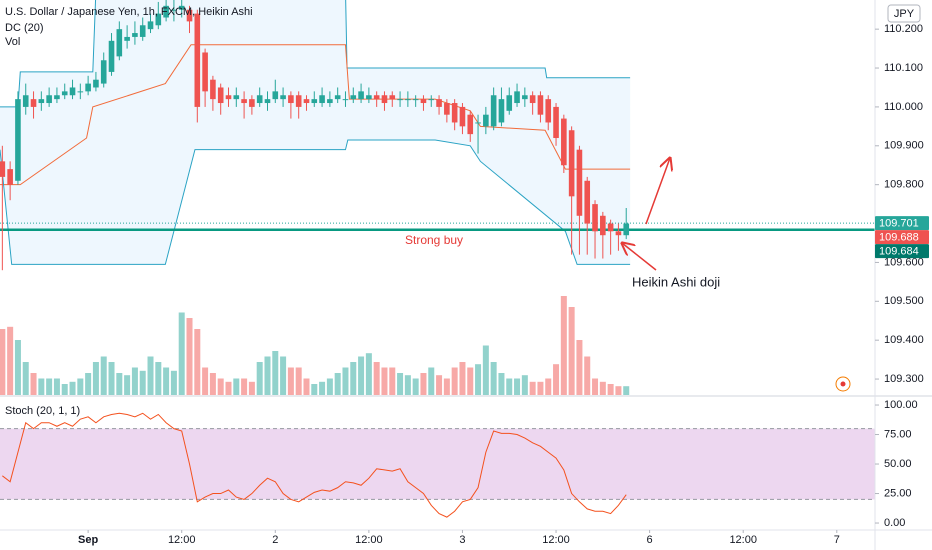 This screenshot has width=932, height=550. I want to click on currency-box, so click(904, 13).